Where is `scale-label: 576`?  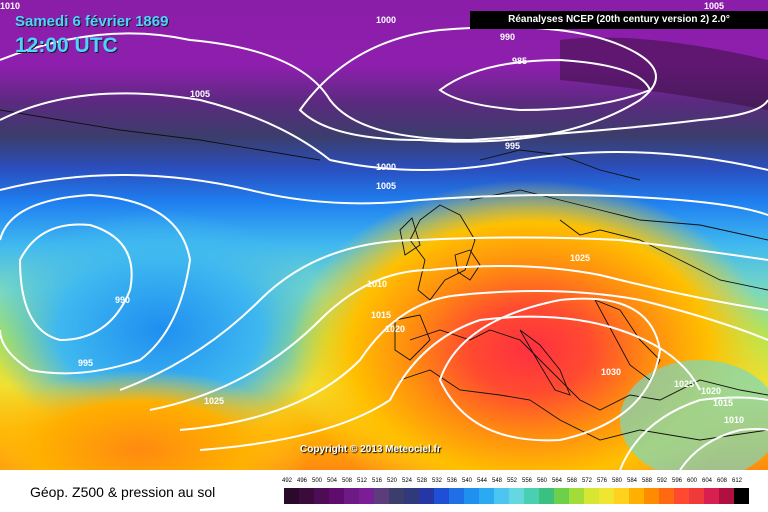 scale-label: 576 is located at coordinates (601, 481).